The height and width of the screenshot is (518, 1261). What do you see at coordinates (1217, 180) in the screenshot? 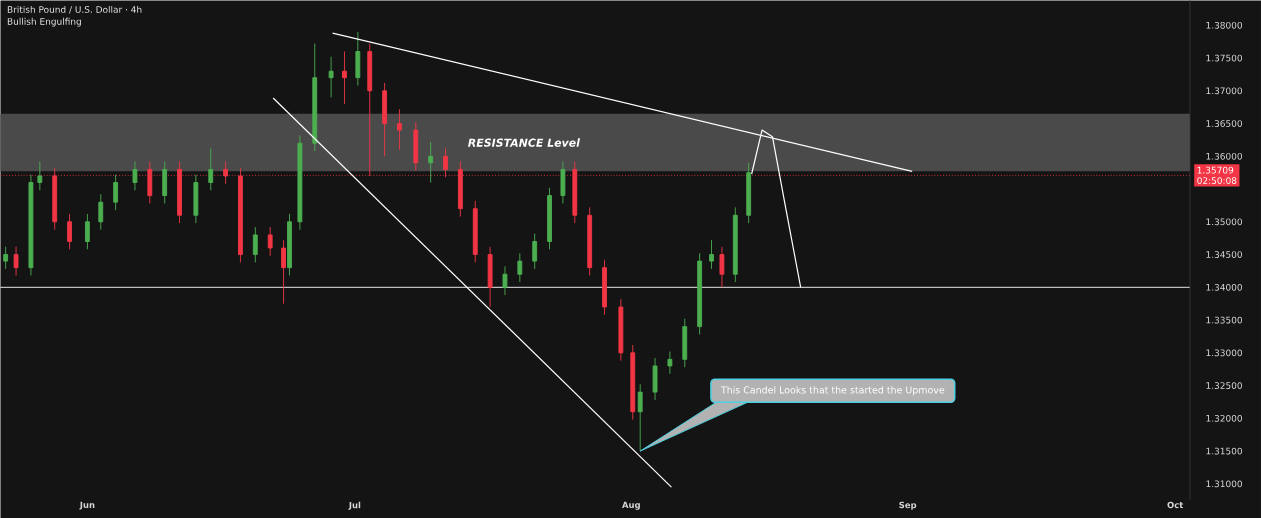
I see `text: 02:50:08` at bounding box center [1217, 180].